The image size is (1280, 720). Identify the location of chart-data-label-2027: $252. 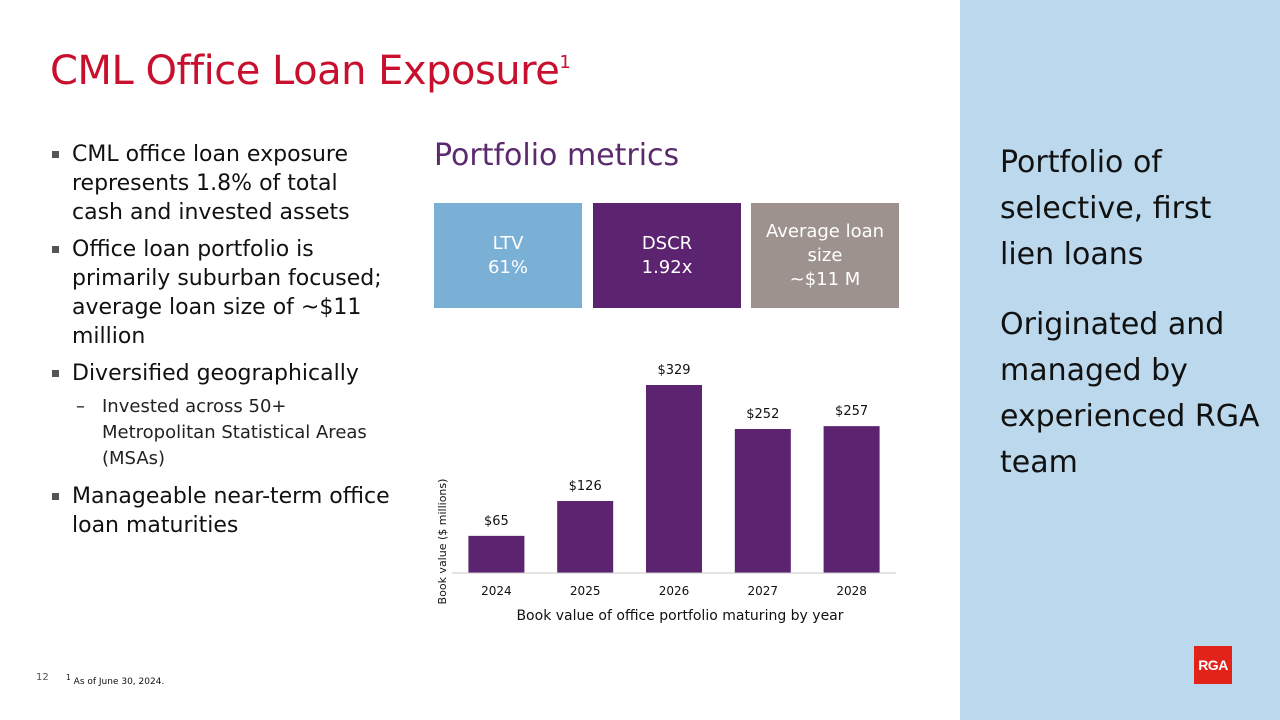
(762, 414).